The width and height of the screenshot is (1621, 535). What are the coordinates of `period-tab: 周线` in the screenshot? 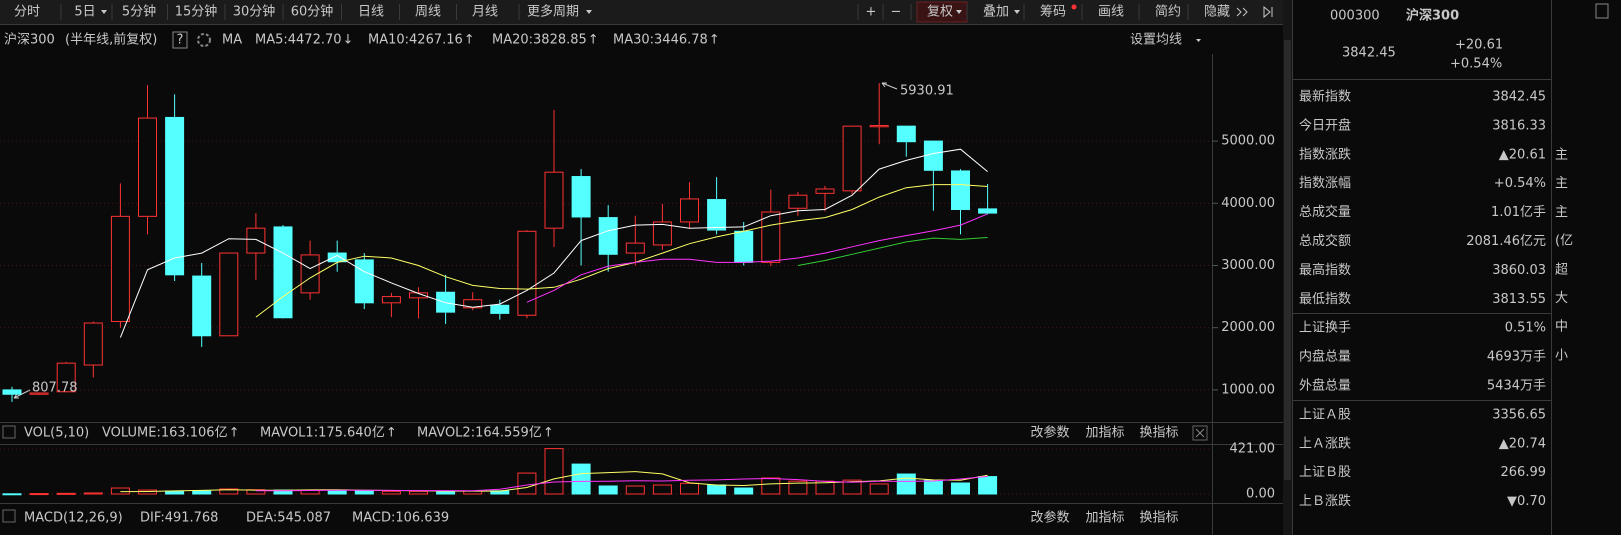 It's located at (428, 12).